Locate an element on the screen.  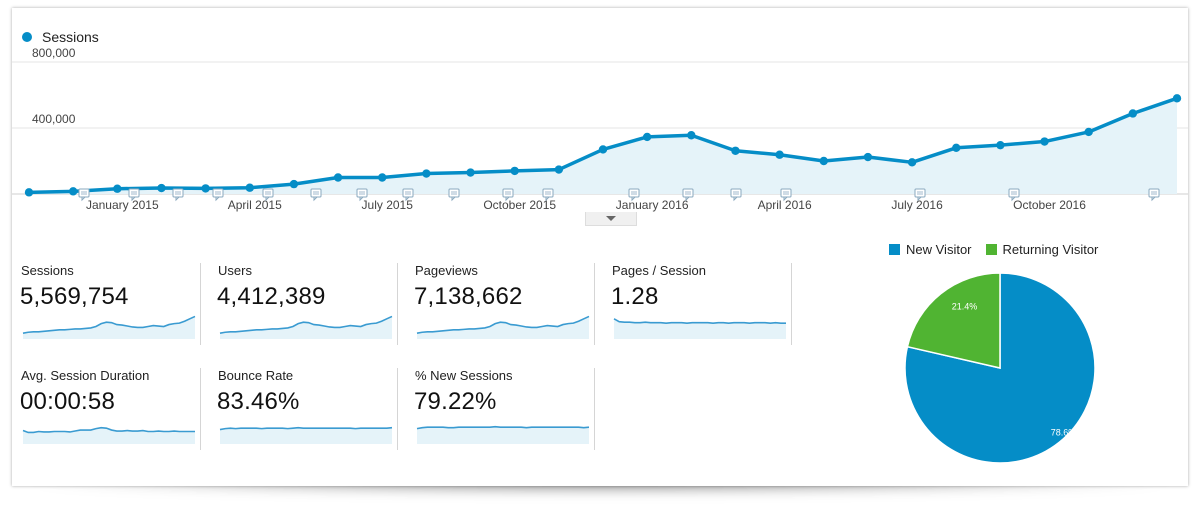
pie-legend-label: Returning Visitor is located at coordinates (1050, 249).